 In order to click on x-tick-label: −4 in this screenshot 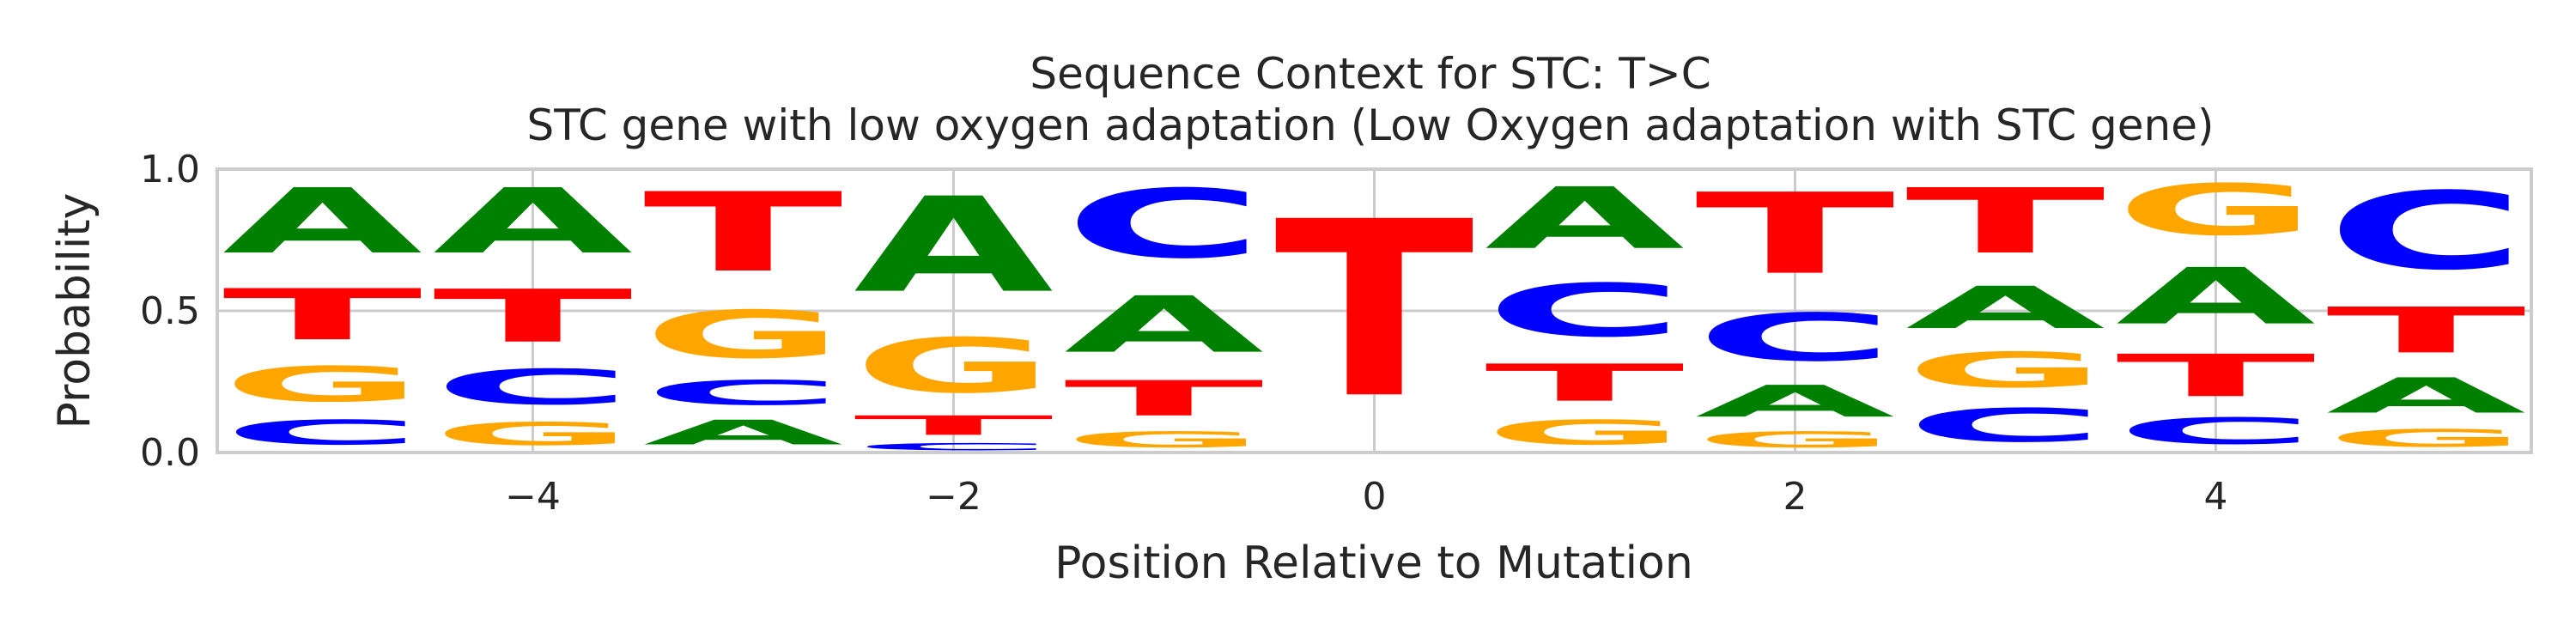, I will do `click(533, 497)`.